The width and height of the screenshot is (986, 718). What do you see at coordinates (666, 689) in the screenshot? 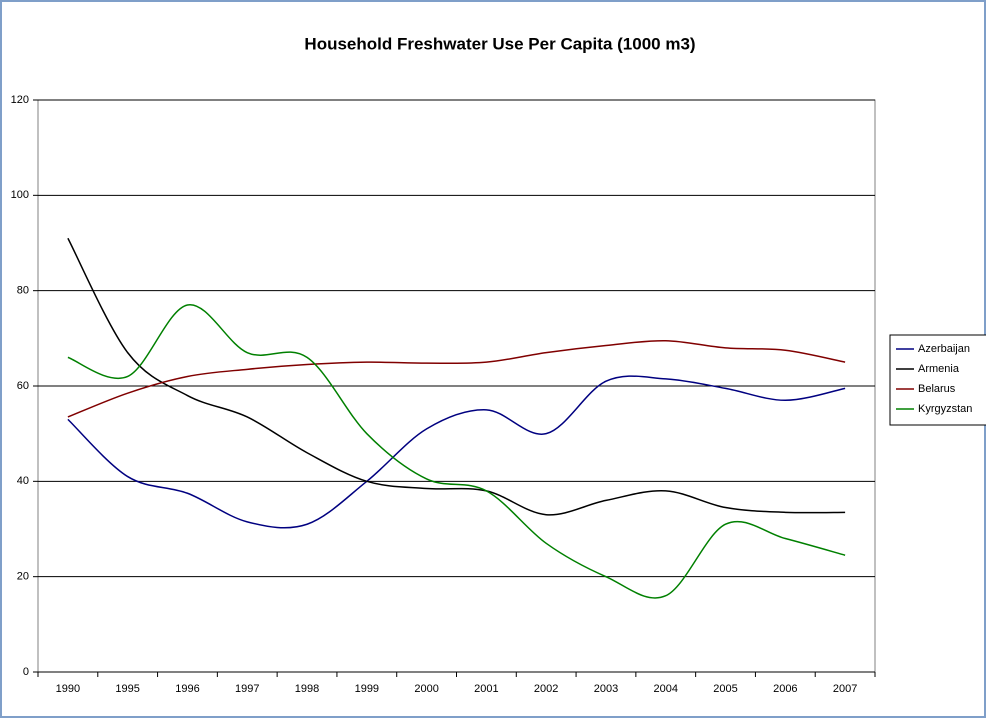
I see `x-tick-label: 2004` at bounding box center [666, 689].